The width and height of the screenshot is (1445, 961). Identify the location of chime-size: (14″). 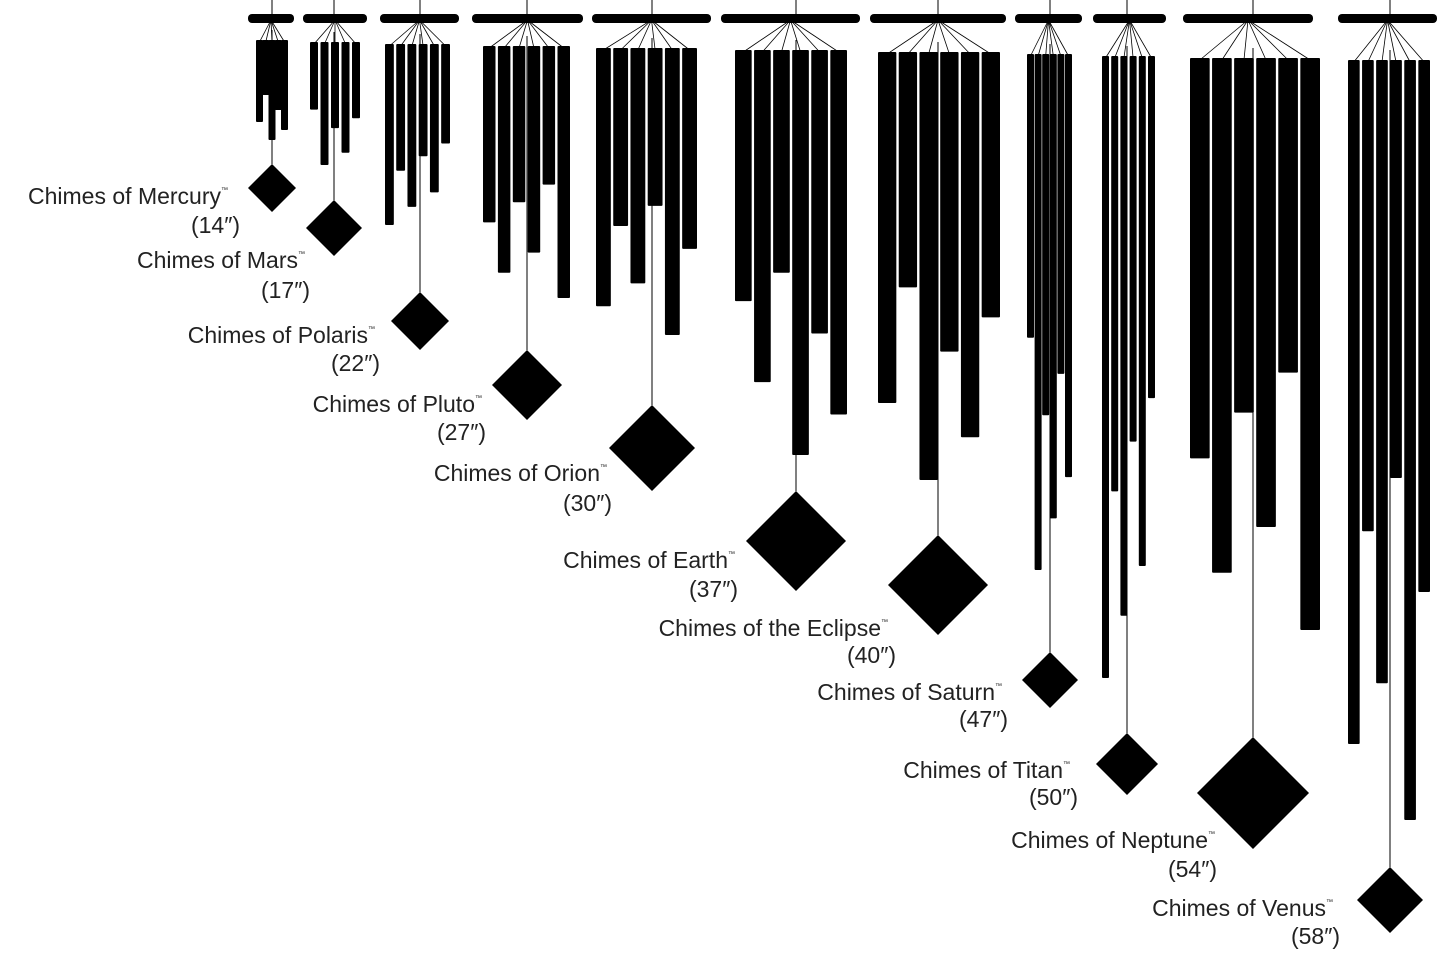
(215, 225).